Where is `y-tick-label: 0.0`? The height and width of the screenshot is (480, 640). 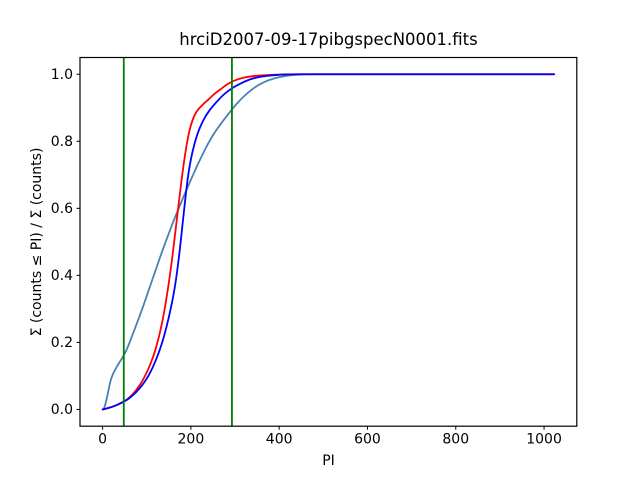
y-tick-label: 0.0 is located at coordinates (62, 410).